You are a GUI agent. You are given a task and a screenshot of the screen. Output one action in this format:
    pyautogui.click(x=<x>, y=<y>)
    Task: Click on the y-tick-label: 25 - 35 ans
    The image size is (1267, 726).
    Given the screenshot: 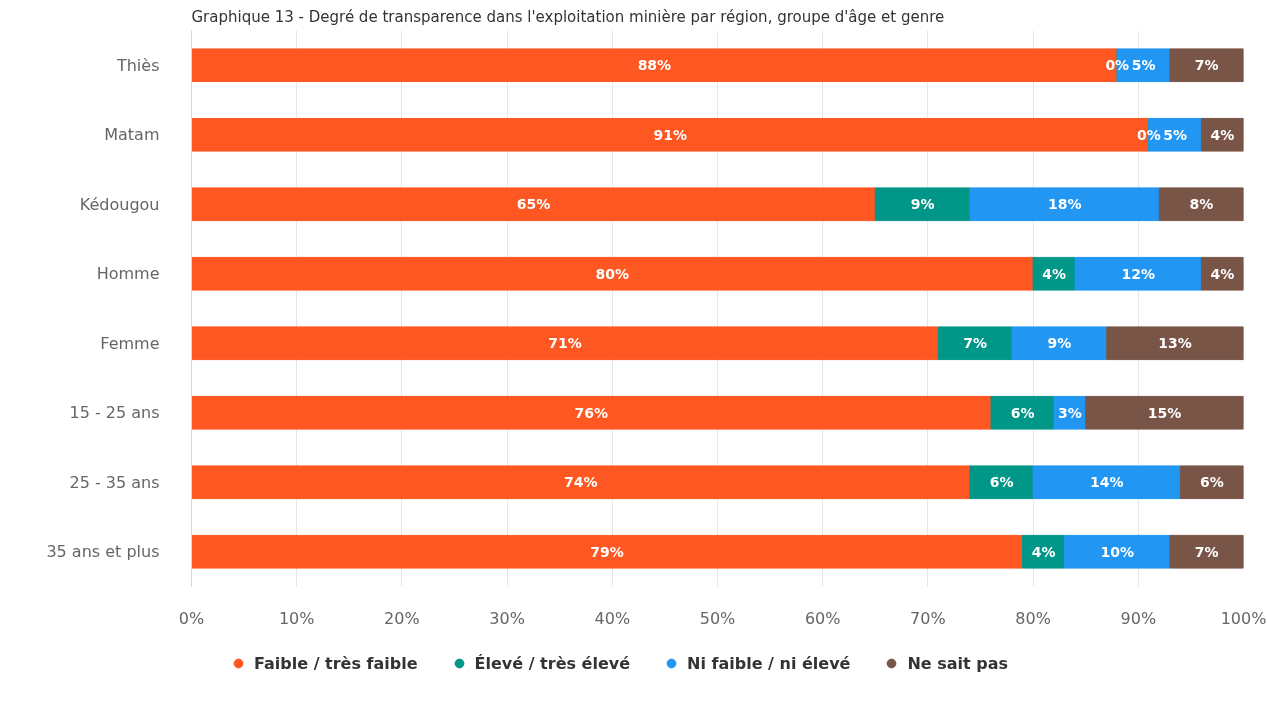 What is the action you would take?
    pyautogui.click(x=114, y=482)
    